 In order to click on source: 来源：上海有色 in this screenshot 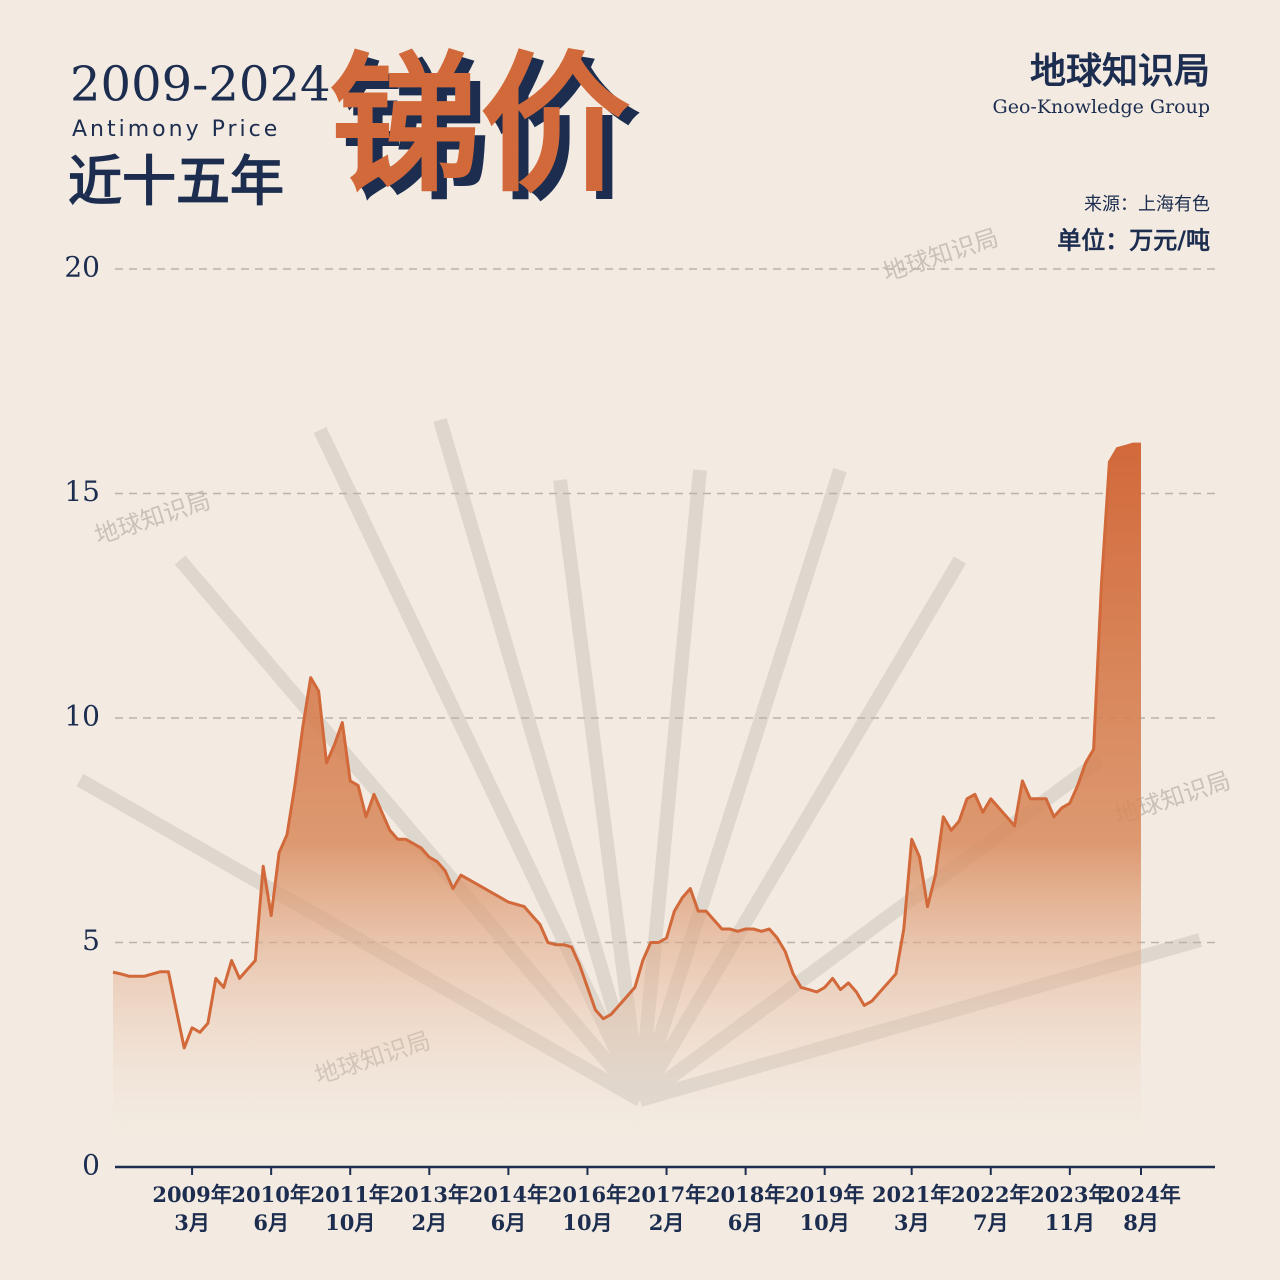, I will do `click(1147, 204)`.